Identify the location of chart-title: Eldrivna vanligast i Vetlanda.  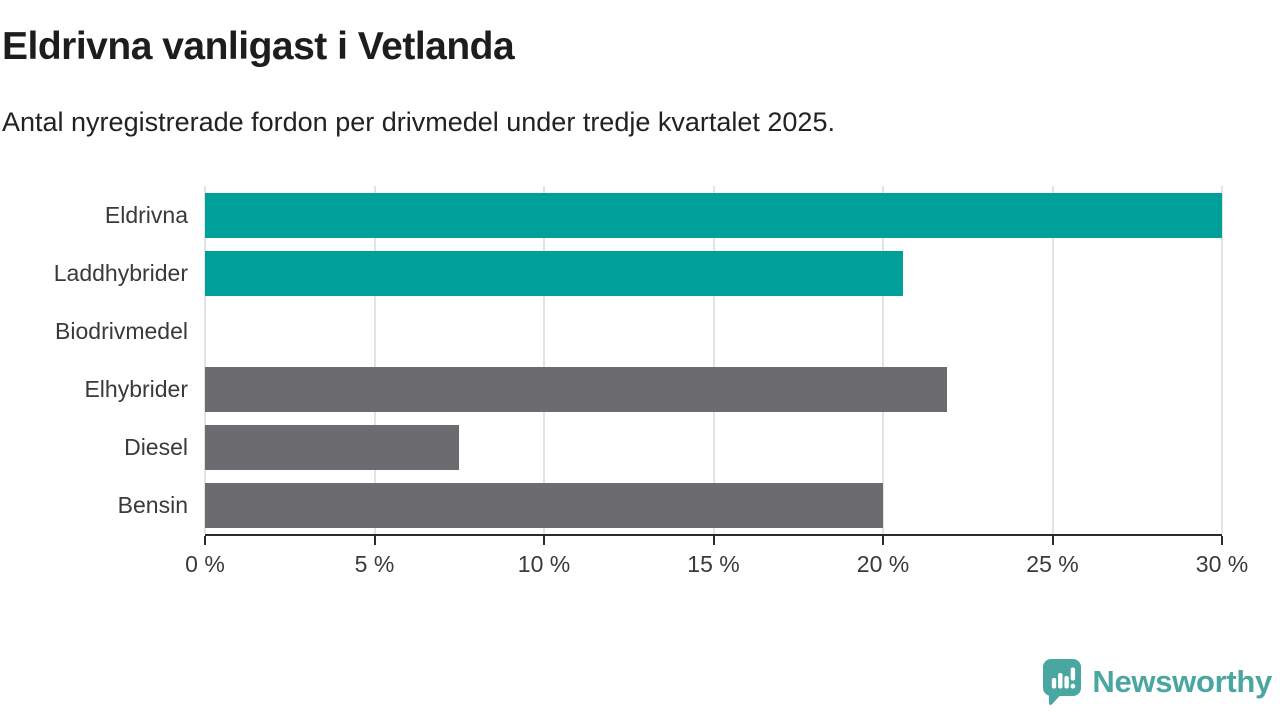
(258, 46).